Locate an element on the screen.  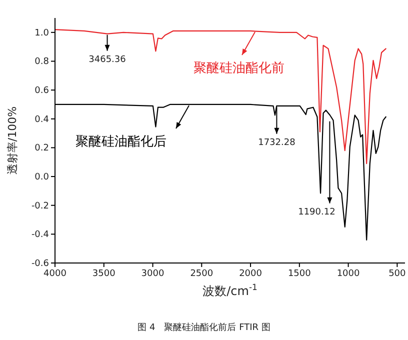
y-axis-title: 透射率/100% is located at coordinates (12, 140).